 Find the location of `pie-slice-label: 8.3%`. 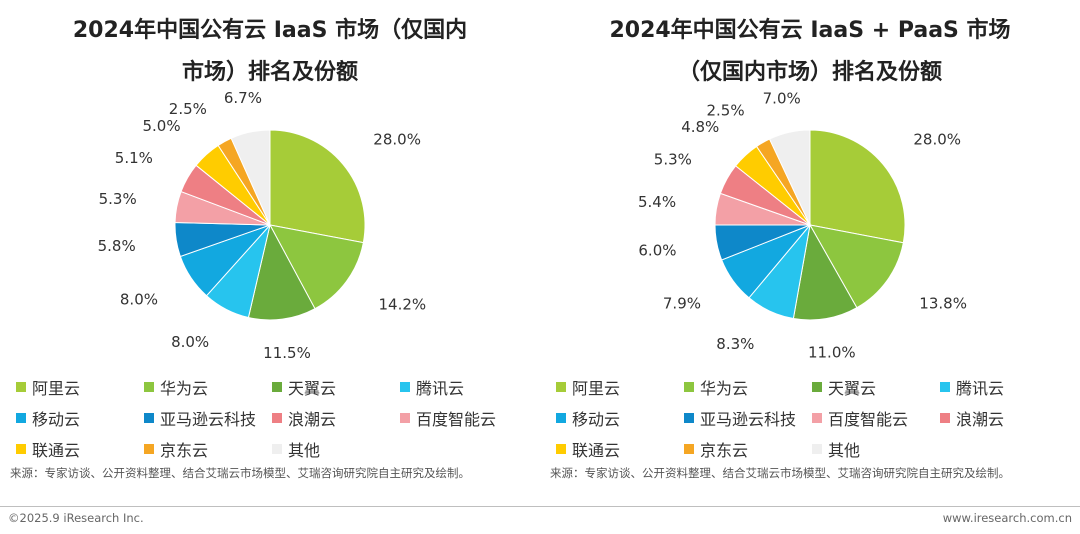

pie-slice-label: 8.3% is located at coordinates (735, 344).